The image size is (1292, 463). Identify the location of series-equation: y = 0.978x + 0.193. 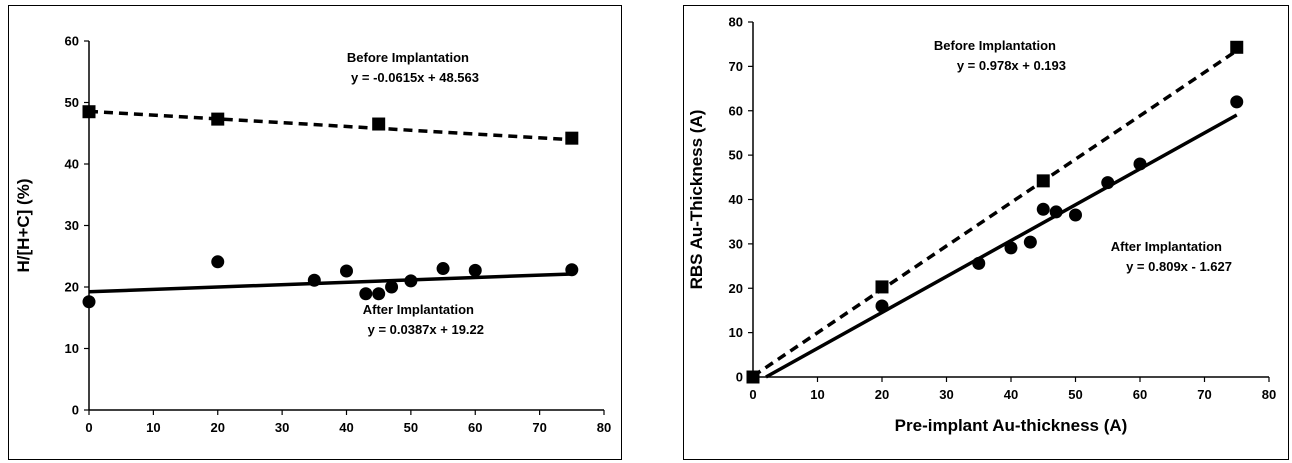
(1011, 65).